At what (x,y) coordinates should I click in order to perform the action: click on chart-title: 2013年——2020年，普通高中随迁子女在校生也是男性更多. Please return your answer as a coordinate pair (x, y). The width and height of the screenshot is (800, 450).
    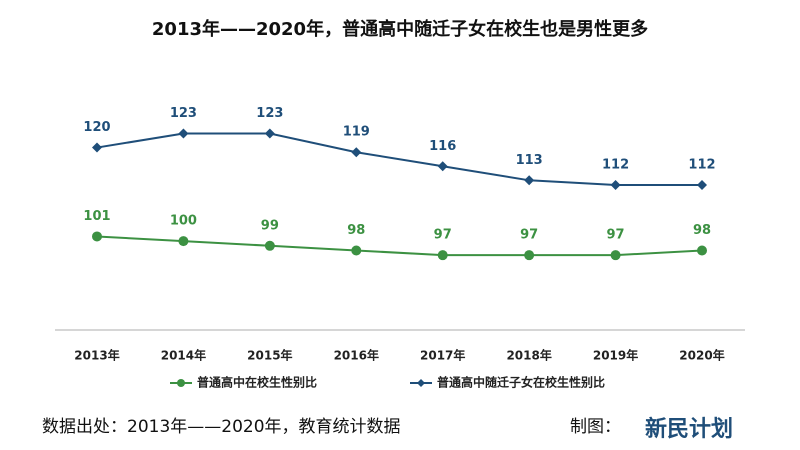
    Looking at the image, I should click on (400, 29).